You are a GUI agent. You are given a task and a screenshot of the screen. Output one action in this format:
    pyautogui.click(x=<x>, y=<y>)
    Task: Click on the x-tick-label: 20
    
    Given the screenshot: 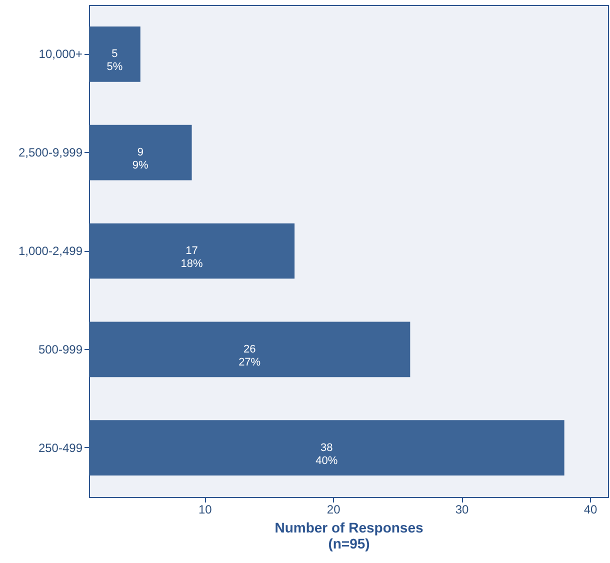 What is the action you would take?
    pyautogui.click(x=333, y=509)
    